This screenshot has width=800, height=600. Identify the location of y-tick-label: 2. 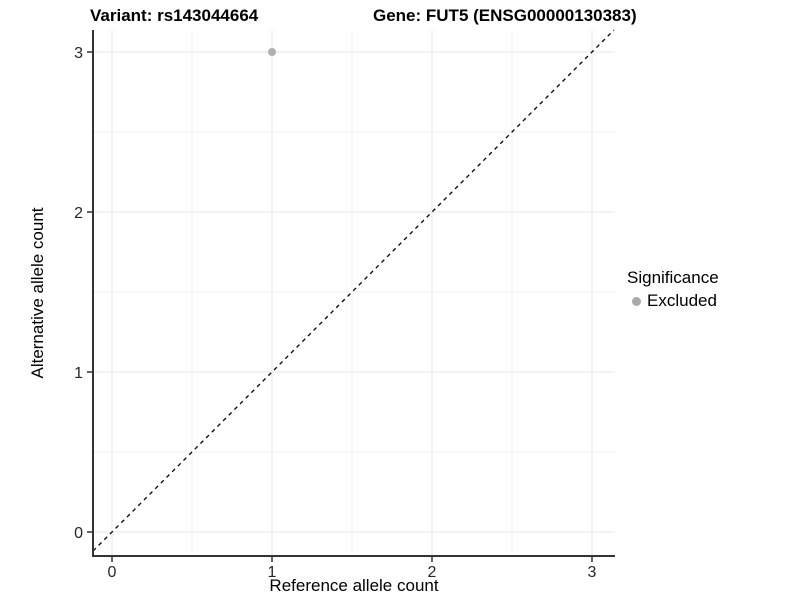
(78, 213).